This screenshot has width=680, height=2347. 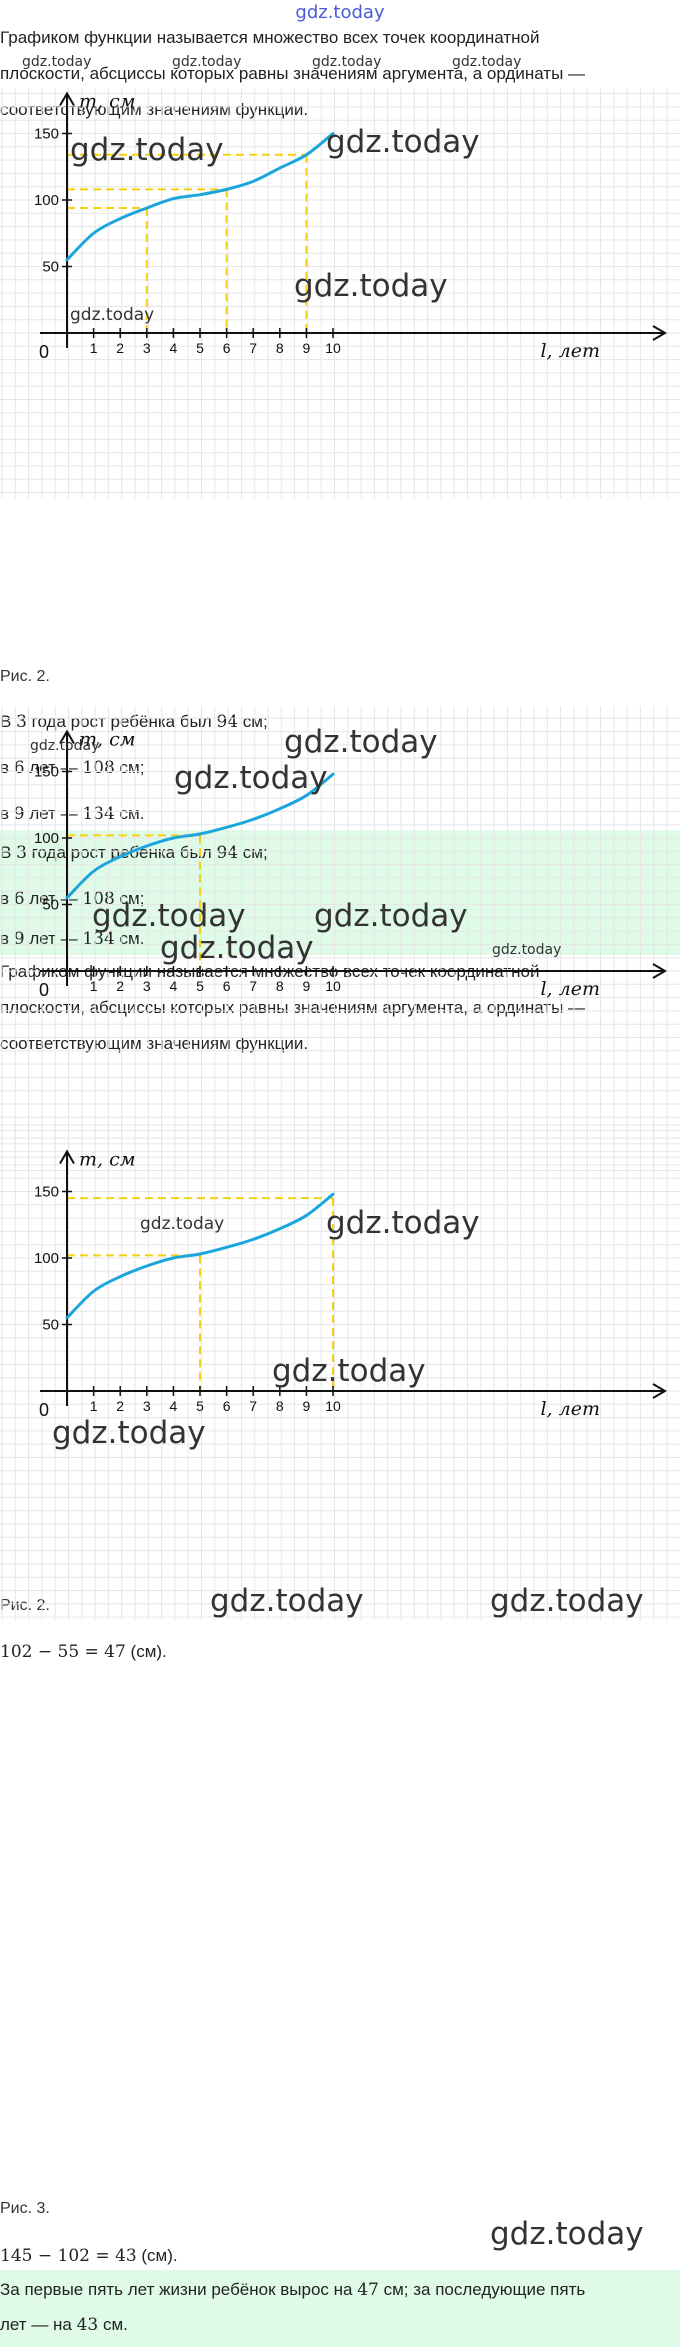 What do you see at coordinates (64, 2325) in the screenshot?
I see `answer-line: лет — на 43 см.` at bounding box center [64, 2325].